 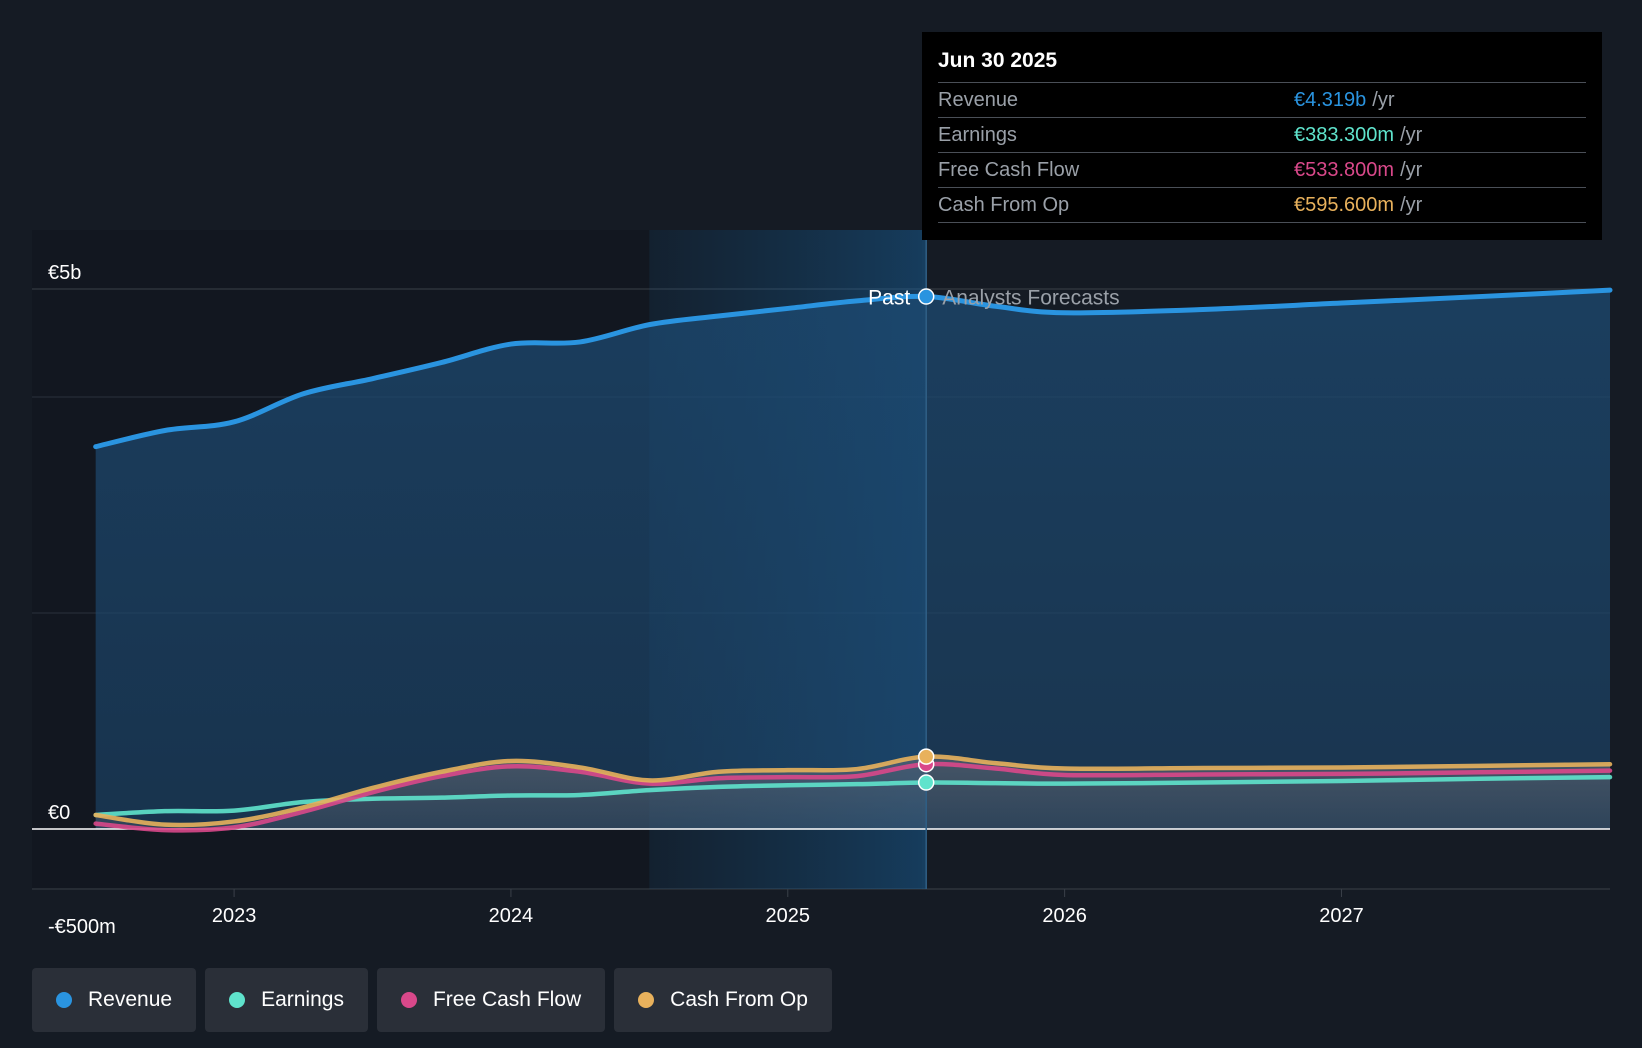 I want to click on x-tick-label: 2024, so click(x=511, y=916).